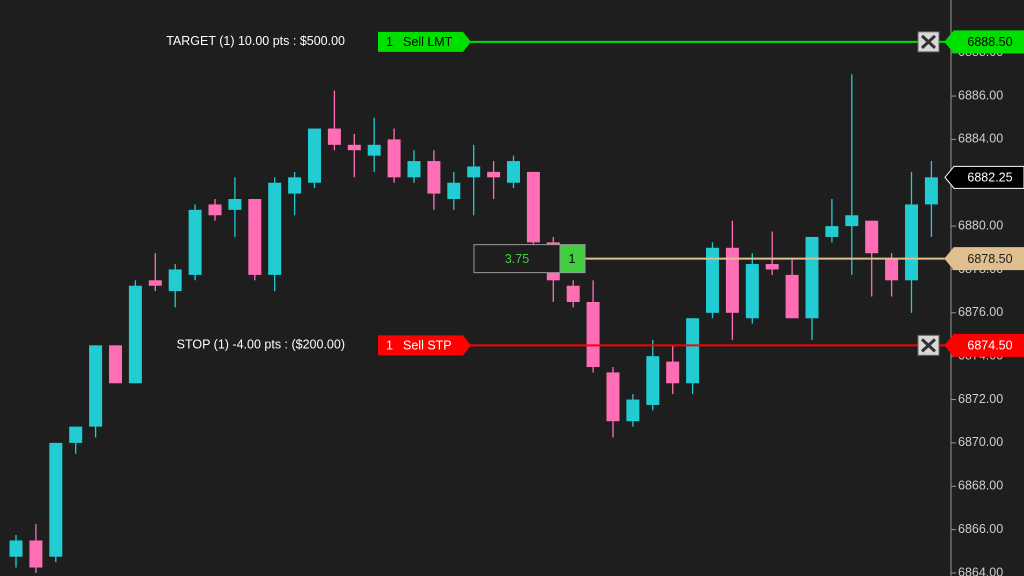  Describe the element at coordinates (261, 345) in the screenshot. I see `order-info: STOP (1) -4.00 pts : ($200.00)` at that location.